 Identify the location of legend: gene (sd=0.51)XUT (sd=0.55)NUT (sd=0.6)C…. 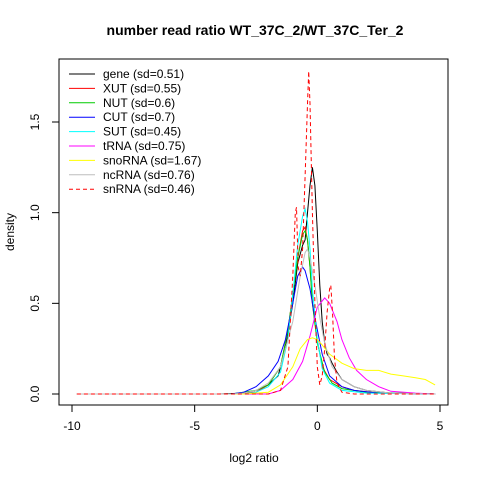
(135, 131).